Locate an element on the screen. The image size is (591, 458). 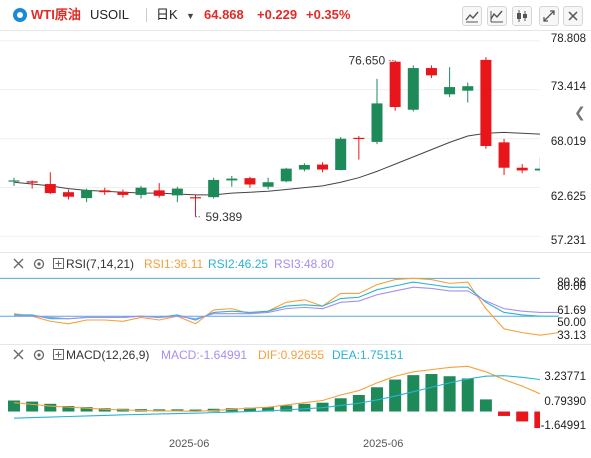
last-price: 64.868 is located at coordinates (224, 14).